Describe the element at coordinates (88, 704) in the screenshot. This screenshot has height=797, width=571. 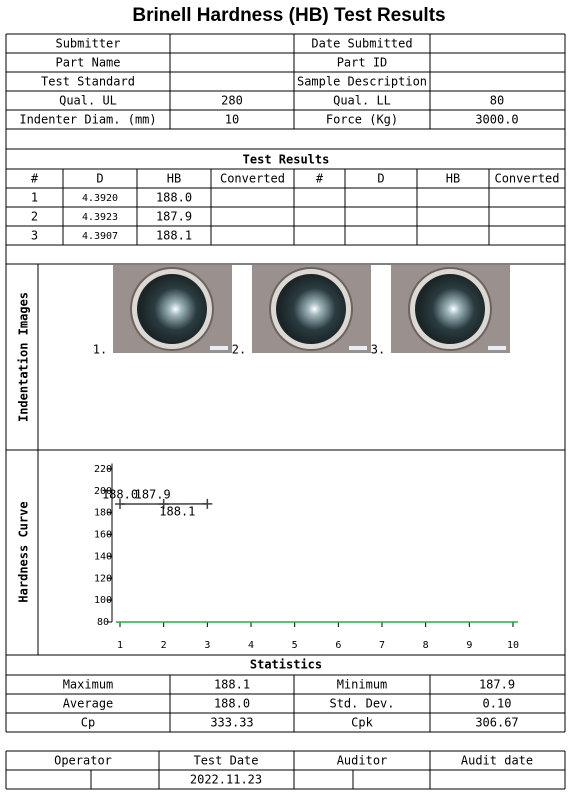
I see `stat-label: Average` at that location.